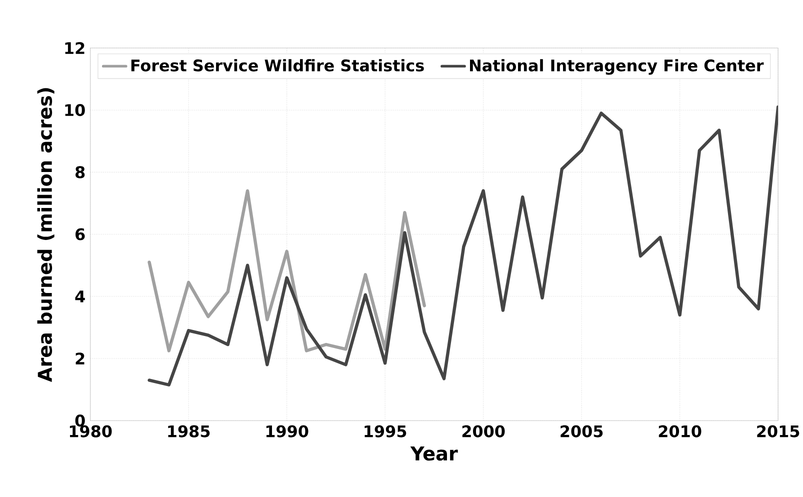 The image size is (803, 497). What do you see at coordinates (91, 432) in the screenshot?
I see `x-tick-label: 1980` at bounding box center [91, 432].